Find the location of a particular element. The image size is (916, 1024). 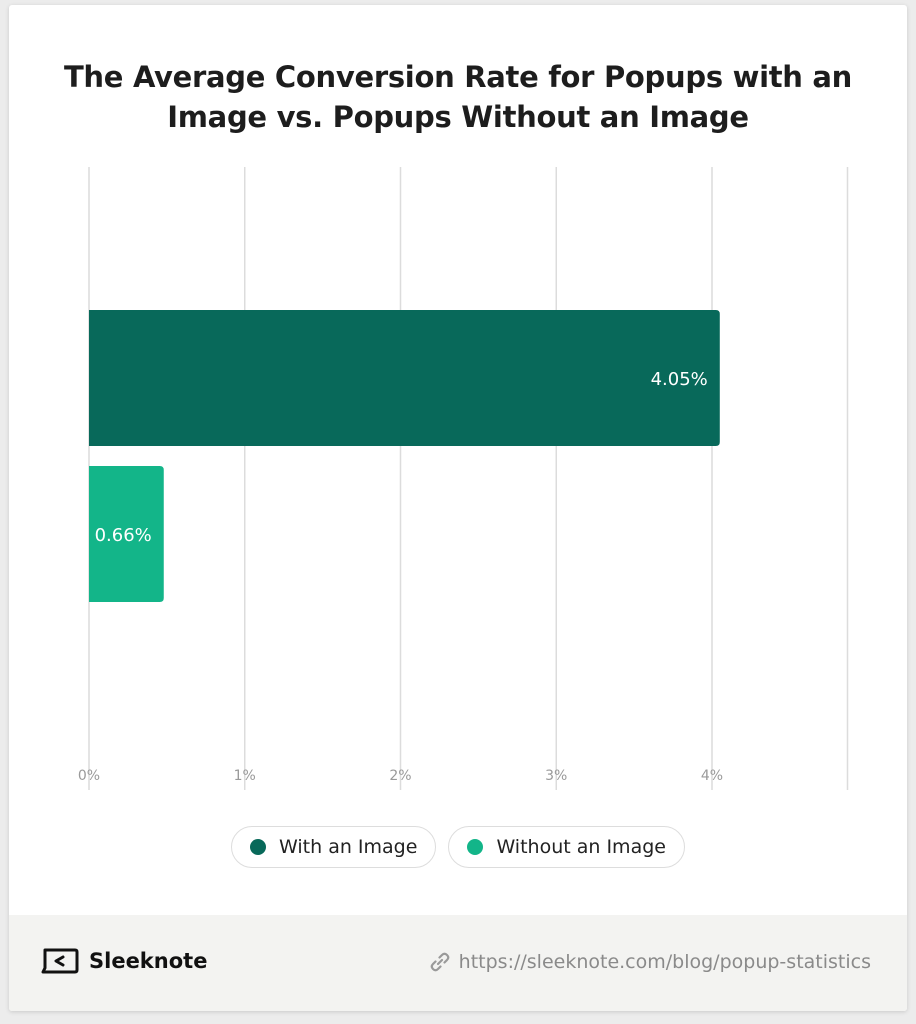

x-tick-label: 0% is located at coordinates (89, 776).